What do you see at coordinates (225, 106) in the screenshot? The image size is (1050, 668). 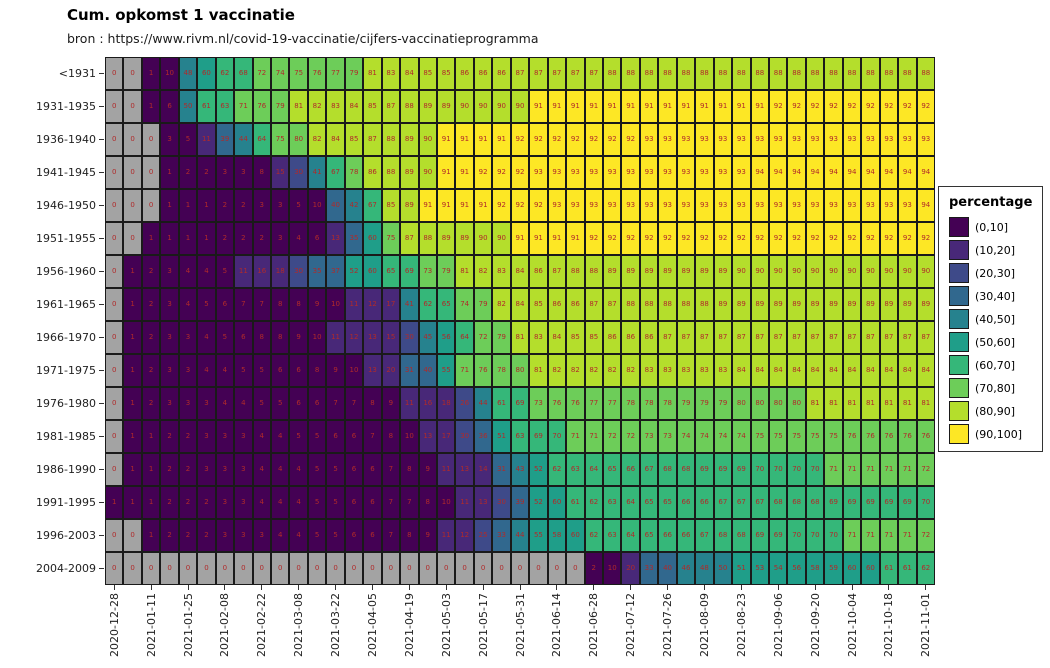 I see `heatmap-cell: 63` at bounding box center [225, 106].